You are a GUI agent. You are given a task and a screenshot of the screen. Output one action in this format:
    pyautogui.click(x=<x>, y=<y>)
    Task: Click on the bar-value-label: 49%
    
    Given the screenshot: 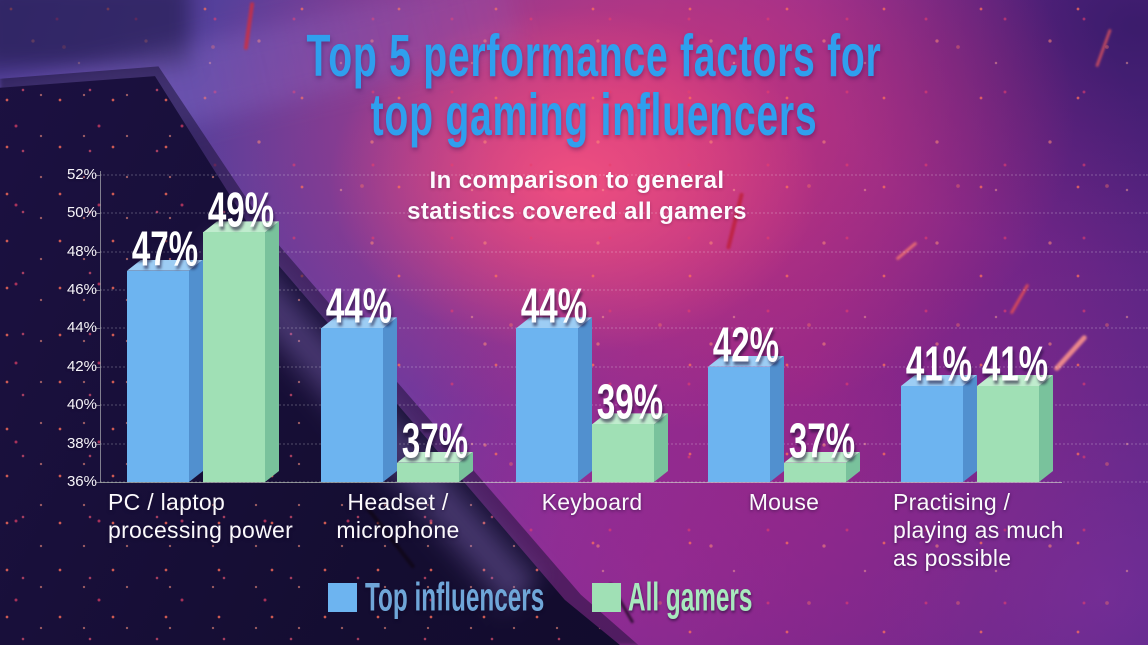 What is the action you would take?
    pyautogui.click(x=241, y=210)
    